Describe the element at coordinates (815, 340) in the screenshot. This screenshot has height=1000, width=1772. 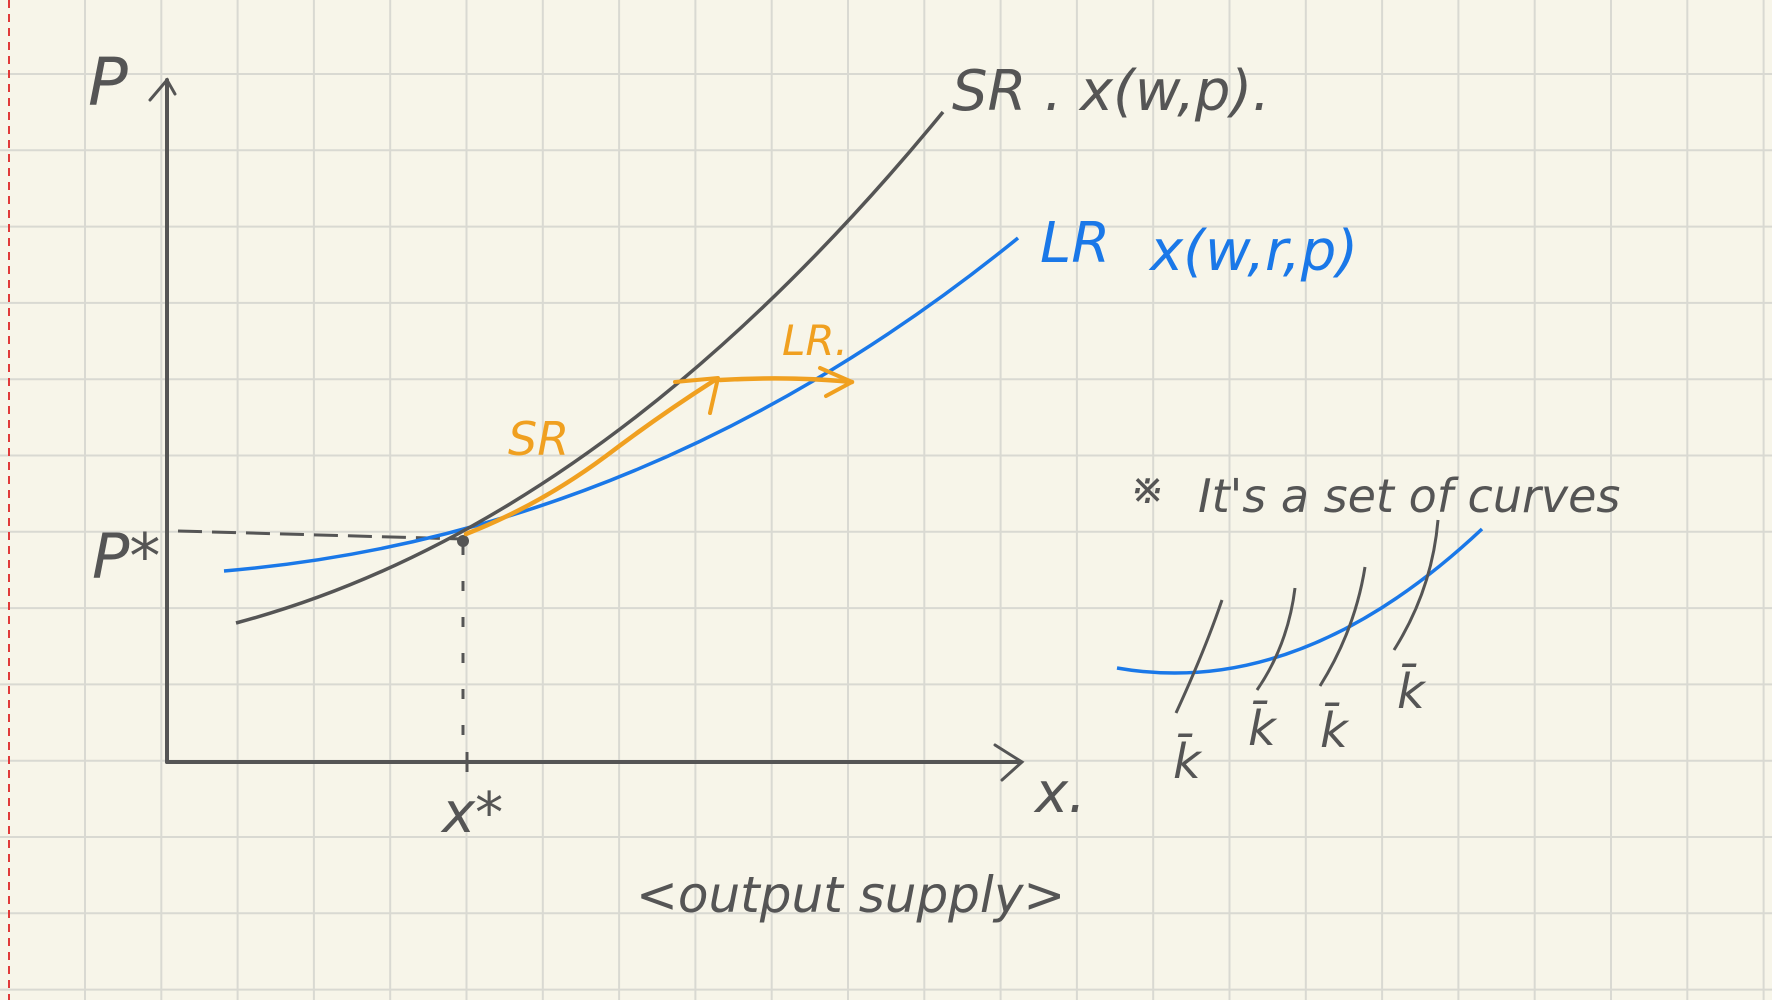
I see `lr-arrow-label: LR.` at that location.